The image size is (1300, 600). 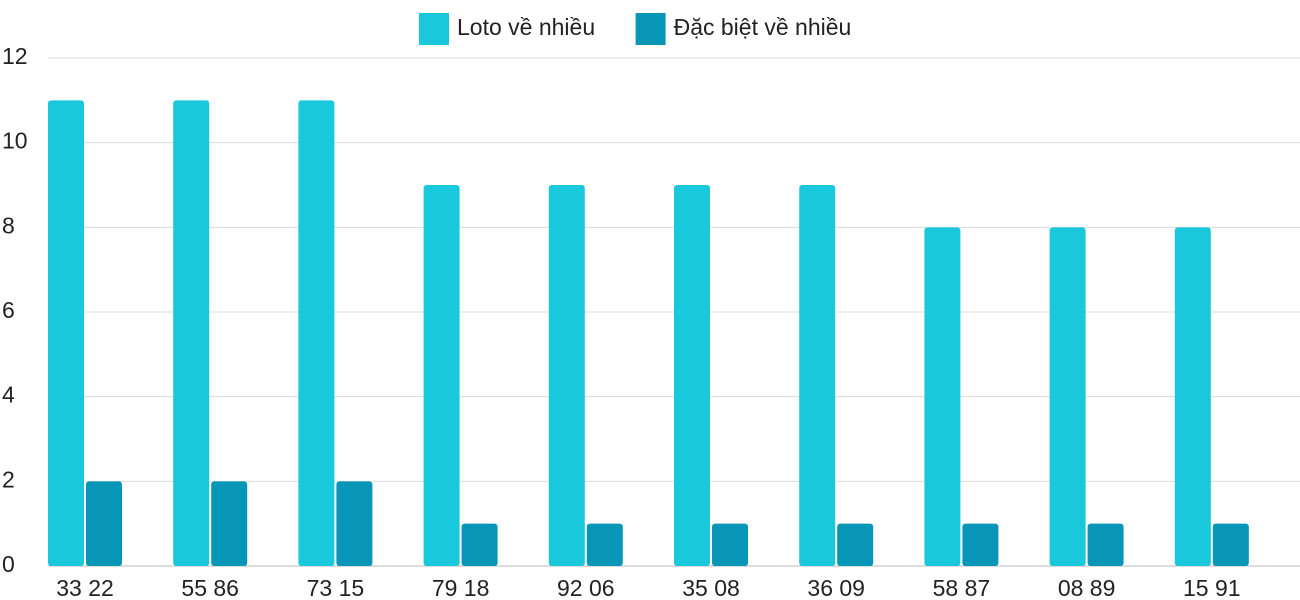 What do you see at coordinates (85, 587) in the screenshot?
I see `x-tick-label: 33 22` at bounding box center [85, 587].